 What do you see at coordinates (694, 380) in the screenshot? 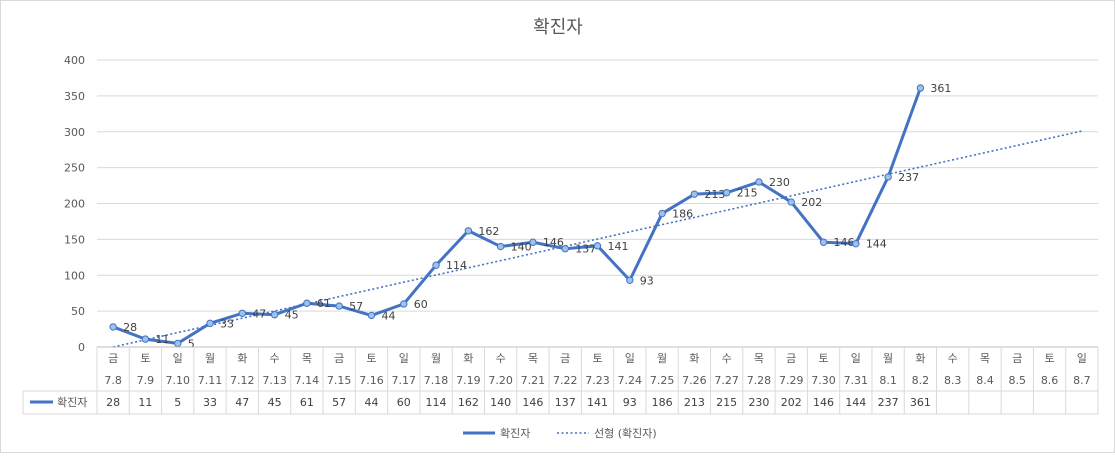
I see `x-tick-date: 7.26` at bounding box center [694, 380].